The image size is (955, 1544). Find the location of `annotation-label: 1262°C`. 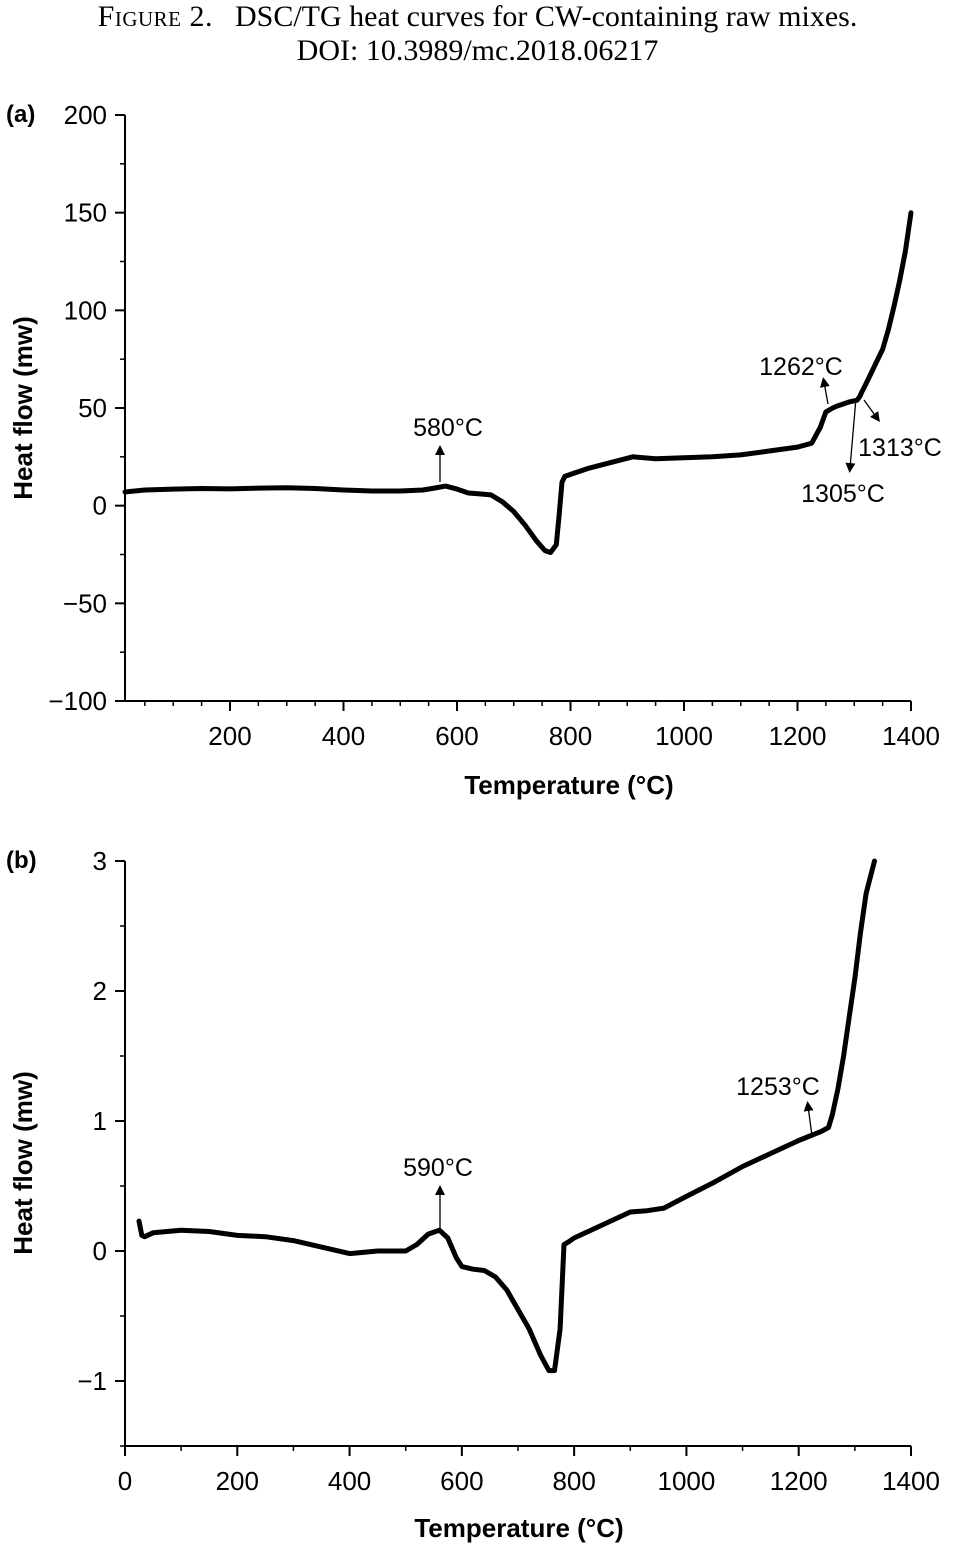

annotation-label: 1262°C is located at coordinates (801, 367).